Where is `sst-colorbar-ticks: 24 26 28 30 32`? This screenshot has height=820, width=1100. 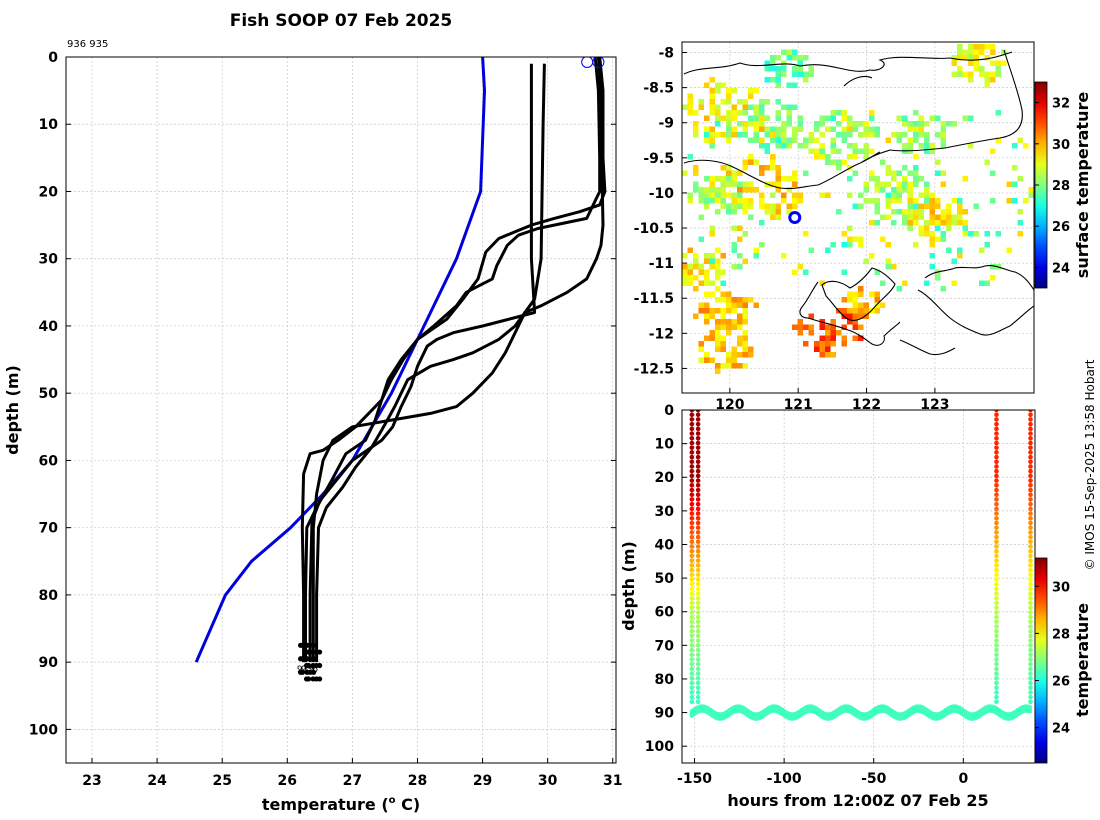
sst-colorbar-ticks: 24 26 28 30 32 is located at coordinates (1052, 186).